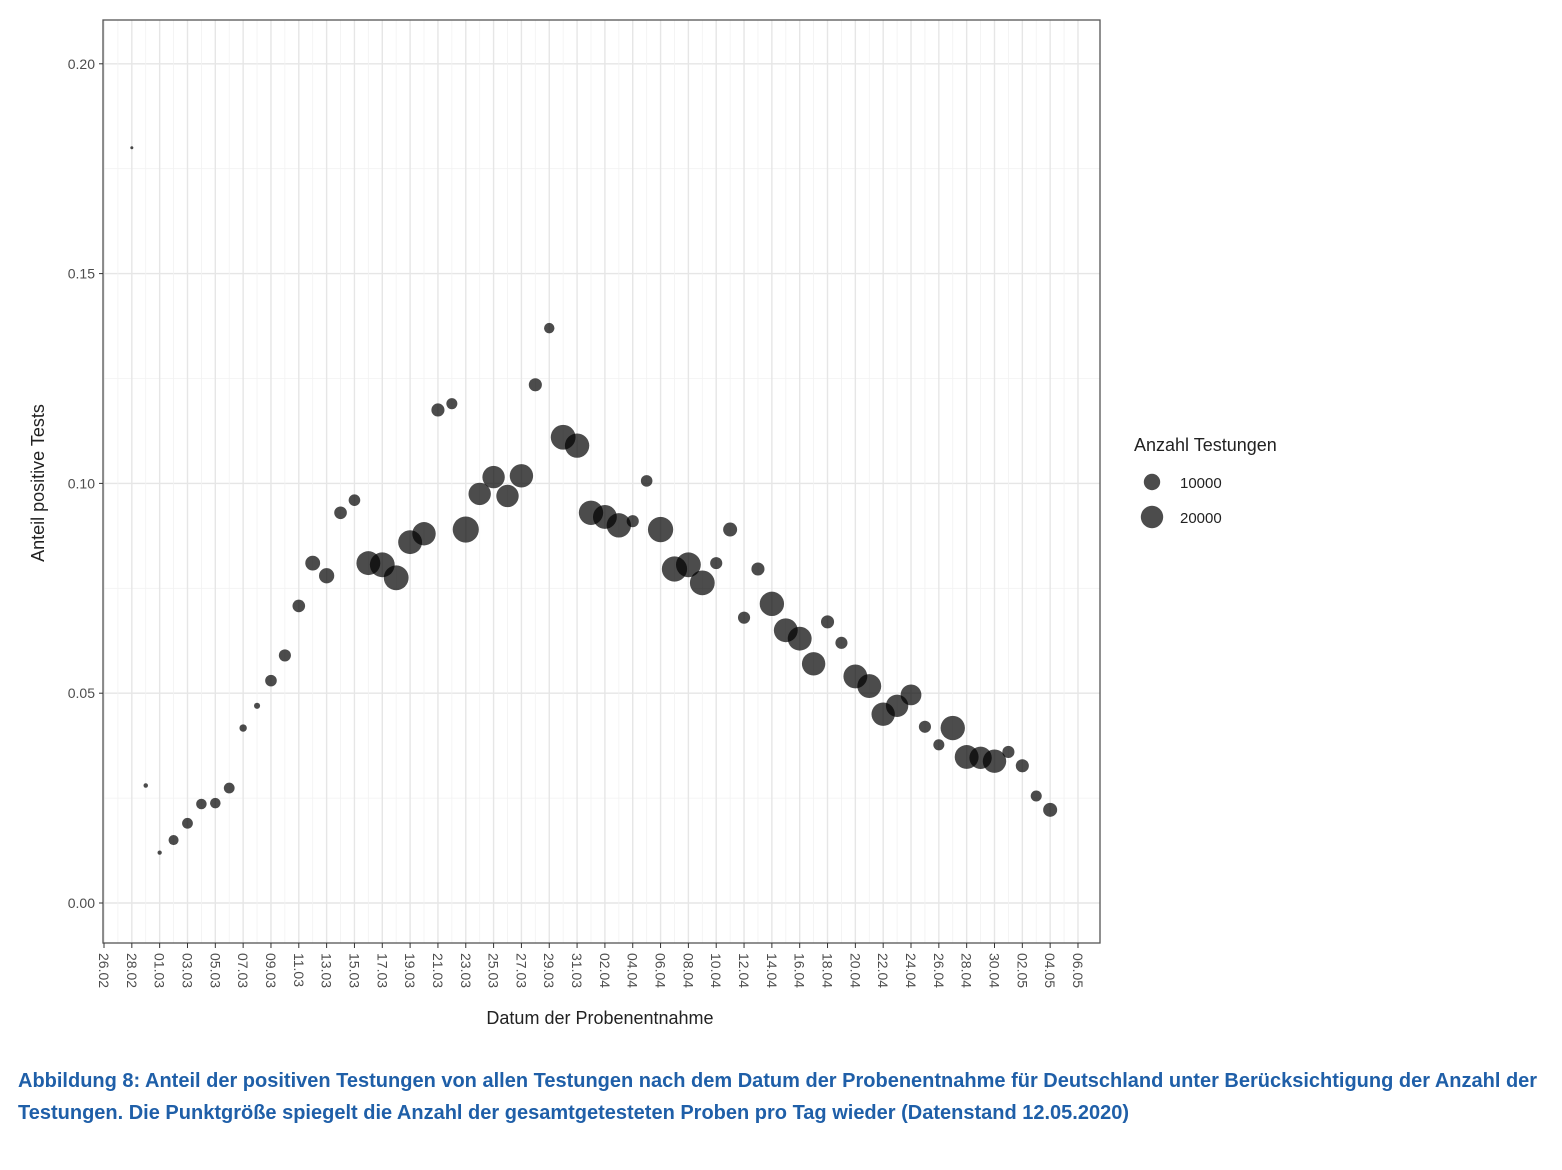 This screenshot has height=1170, width=1562. Describe the element at coordinates (772, 970) in the screenshot. I see `x-tick-label: 14.04` at that location.